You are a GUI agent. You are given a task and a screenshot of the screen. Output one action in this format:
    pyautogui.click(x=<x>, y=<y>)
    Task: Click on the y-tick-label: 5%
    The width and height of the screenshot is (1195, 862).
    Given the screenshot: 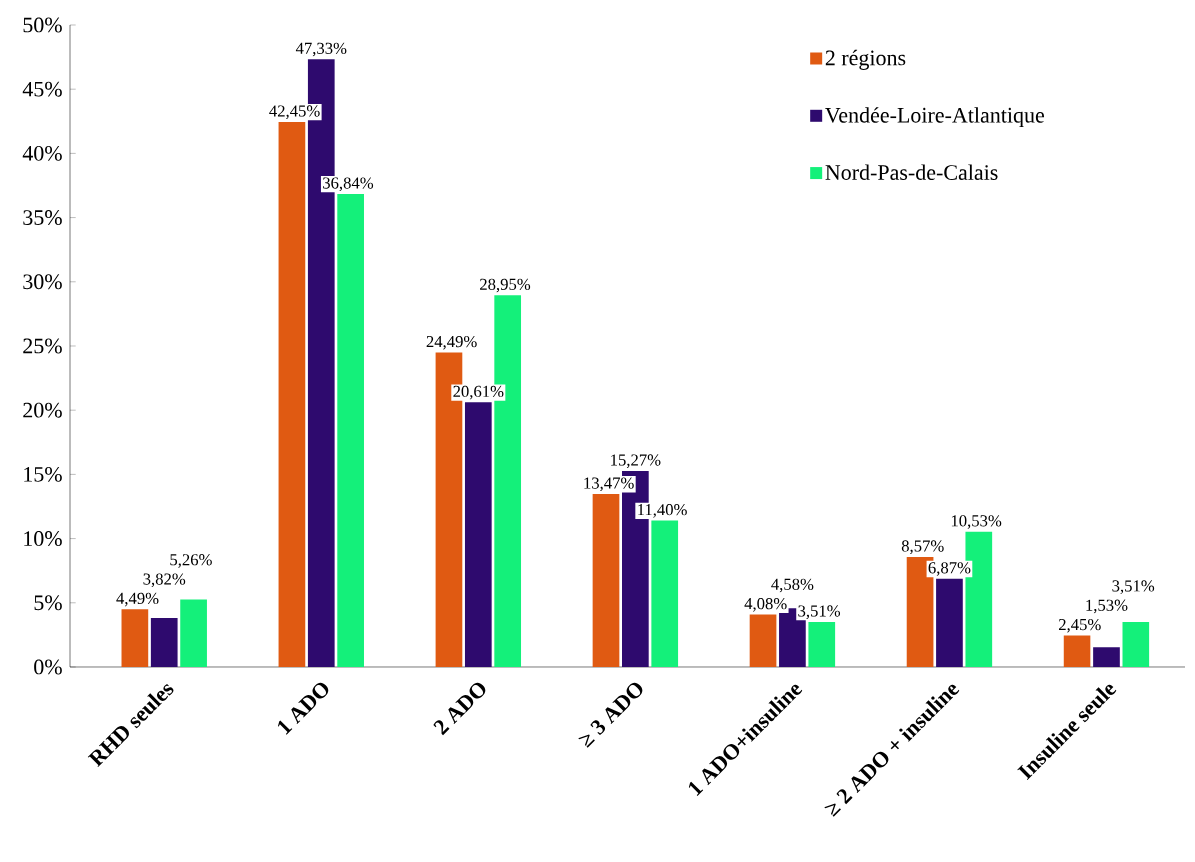 What is the action you would take?
    pyautogui.click(x=48, y=603)
    